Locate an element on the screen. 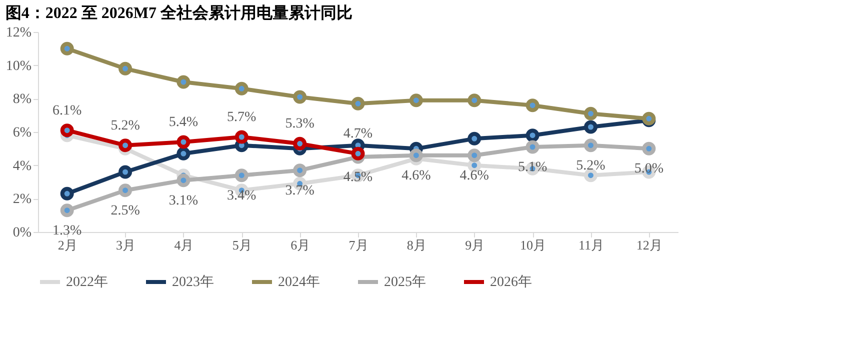 Image resolution: width=851 pixels, height=351 pixels. x-tick-label: 8月 is located at coordinates (416, 245).